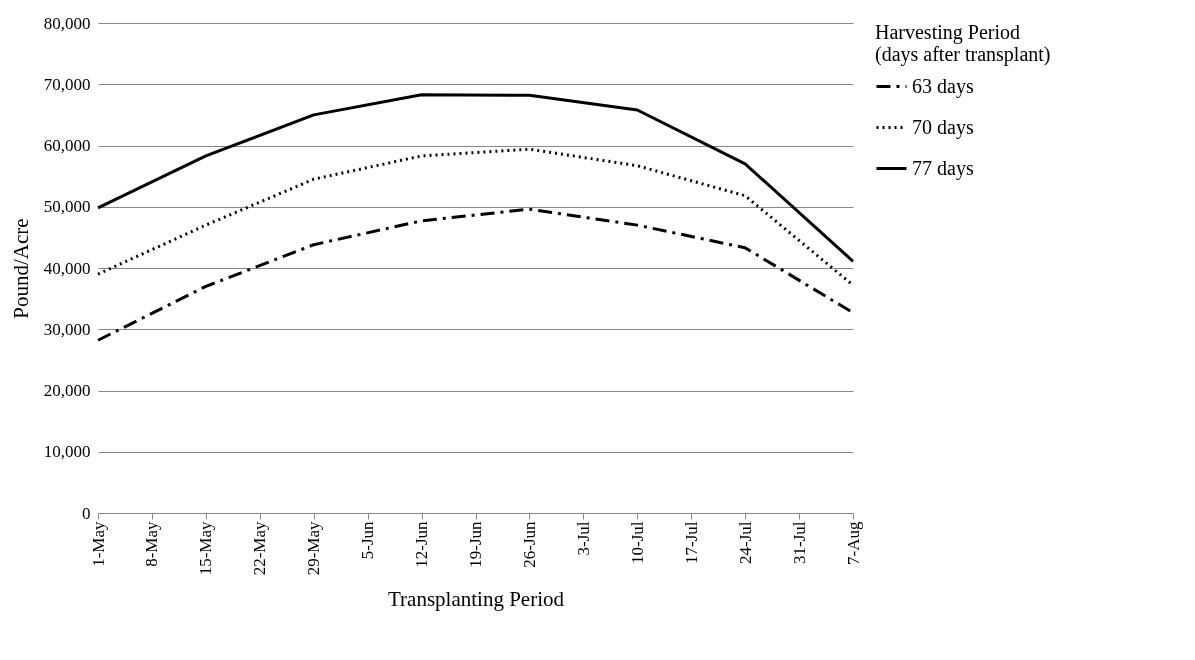 The width and height of the screenshot is (1195, 660). Describe the element at coordinates (943, 168) in the screenshot. I see `legend-label: 77 days` at that location.